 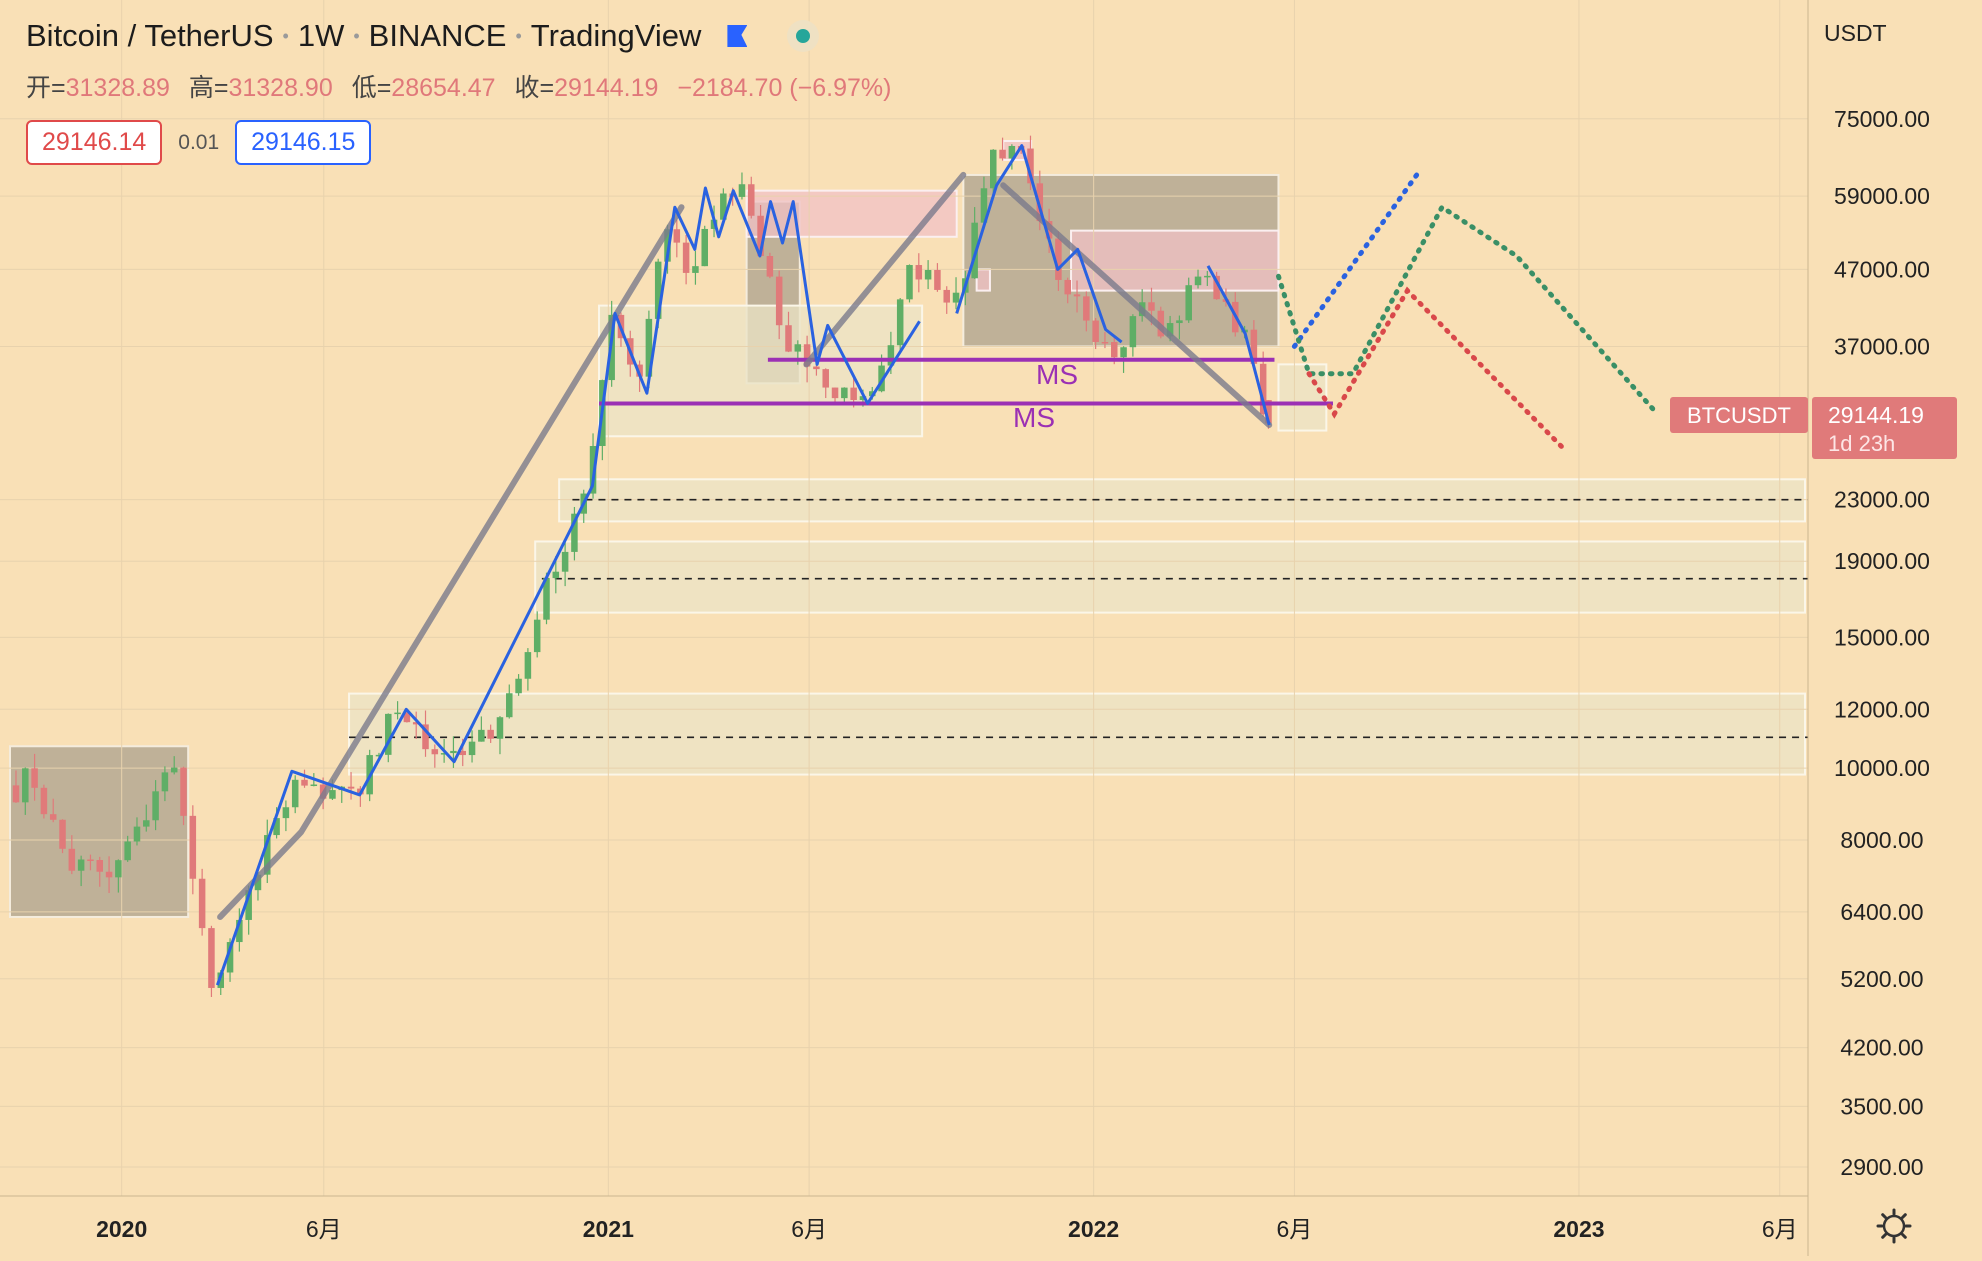 I want to click on exchange-label: BINANCE, so click(x=437, y=35).